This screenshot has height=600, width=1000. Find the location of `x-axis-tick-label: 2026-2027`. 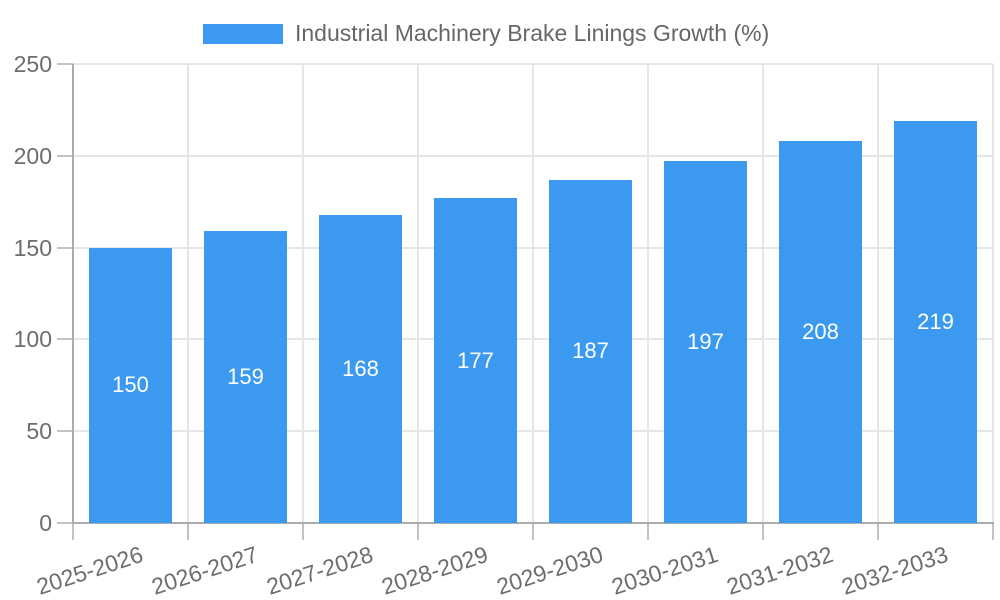

x-axis-tick-label: 2026-2027 is located at coordinates (204, 570).